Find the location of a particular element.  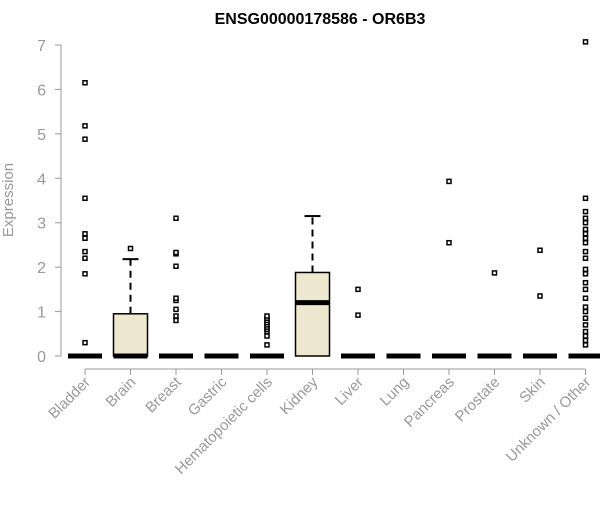

y-tick-label: 4 is located at coordinates (41, 179).